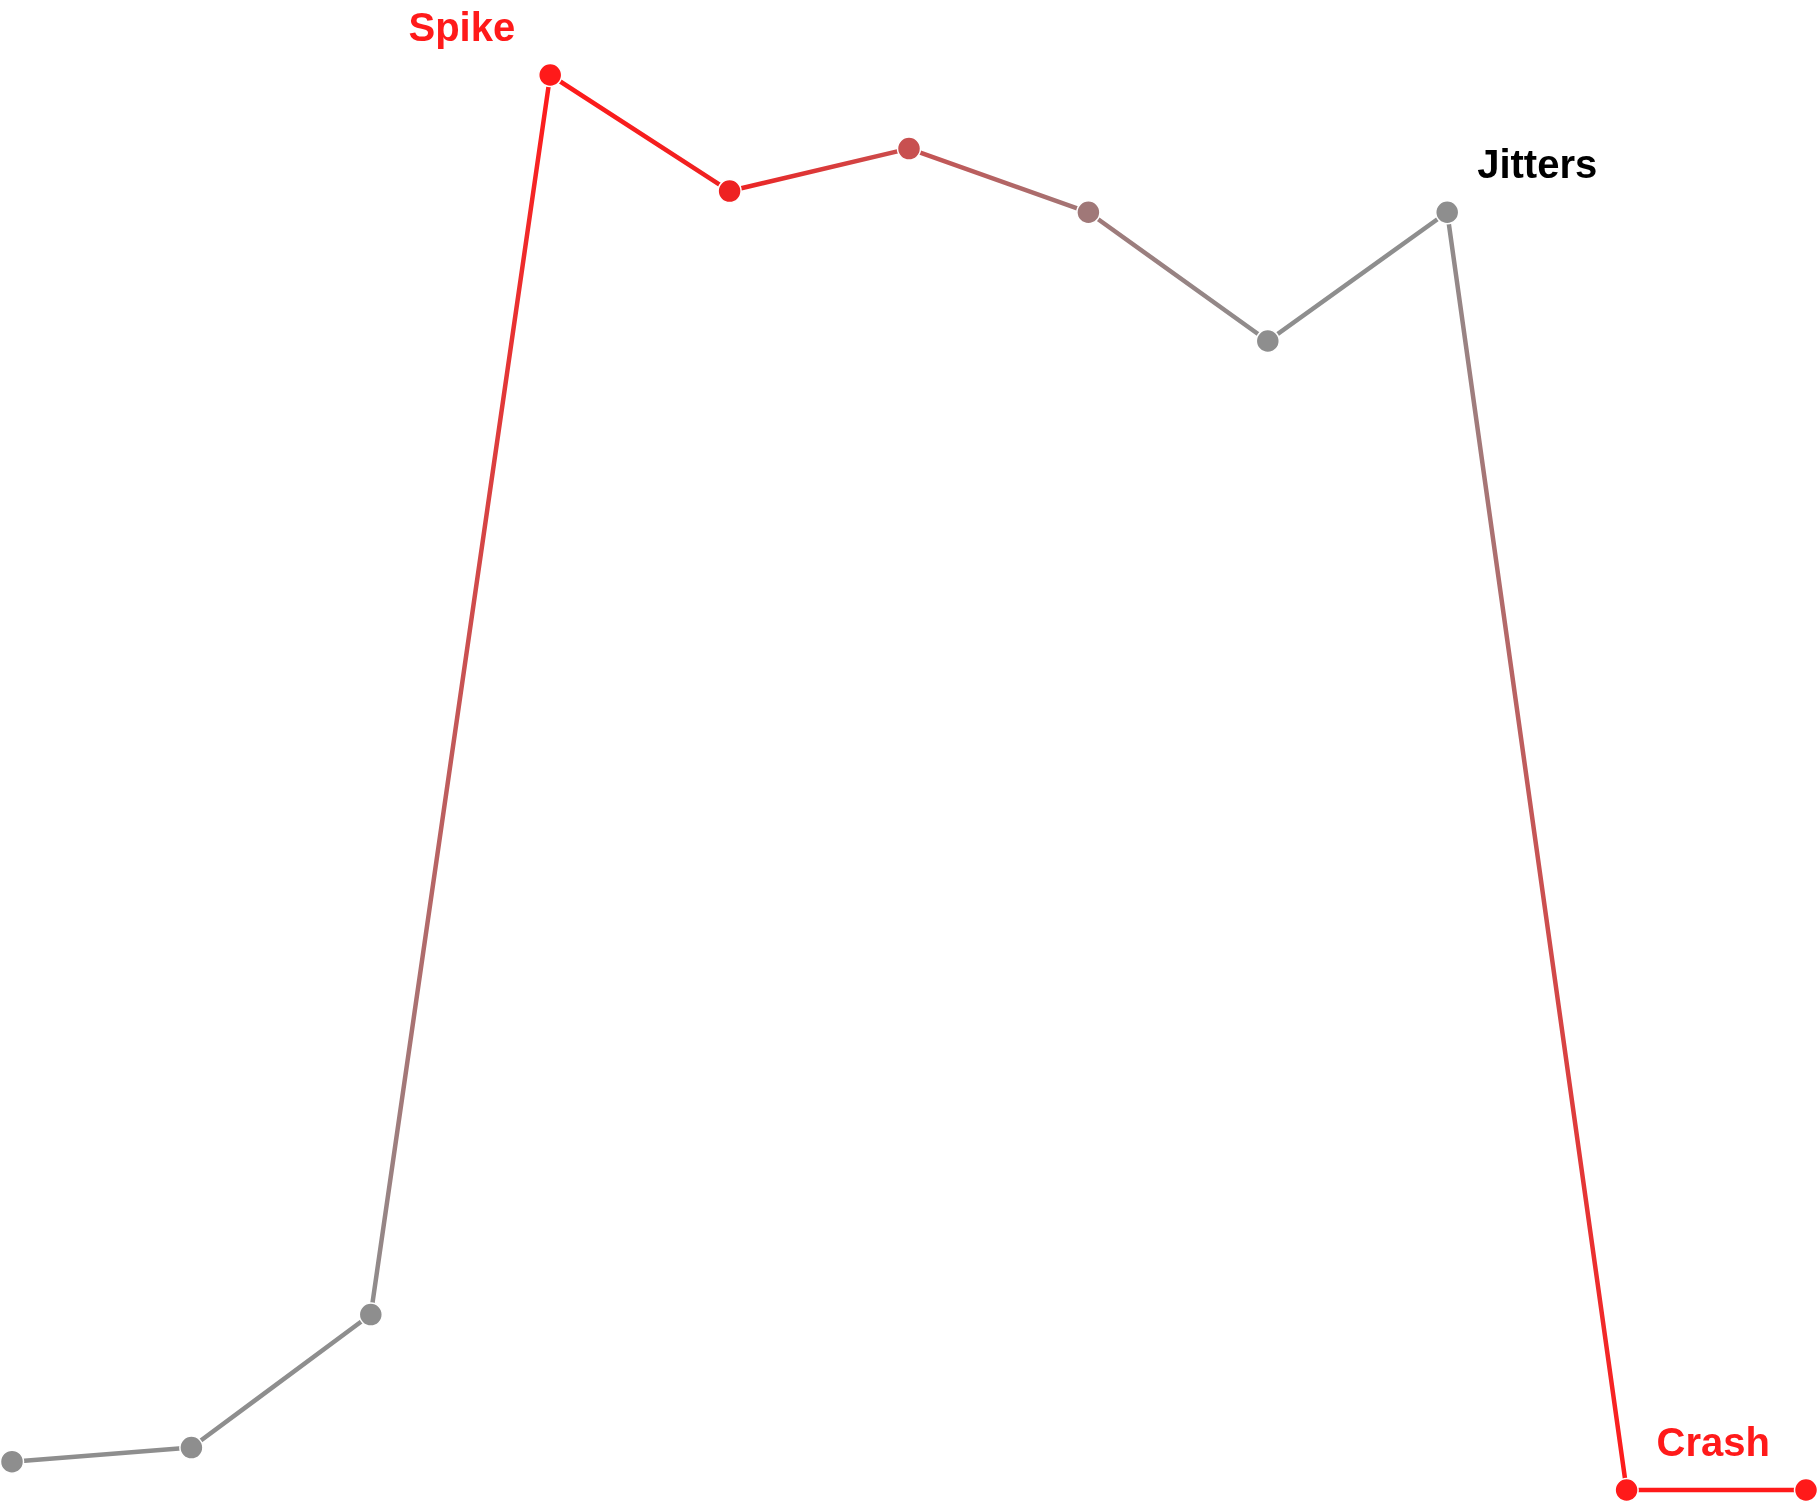 The image size is (1818, 1509). What do you see at coordinates (462, 27) in the screenshot?
I see `text: Spike` at bounding box center [462, 27].